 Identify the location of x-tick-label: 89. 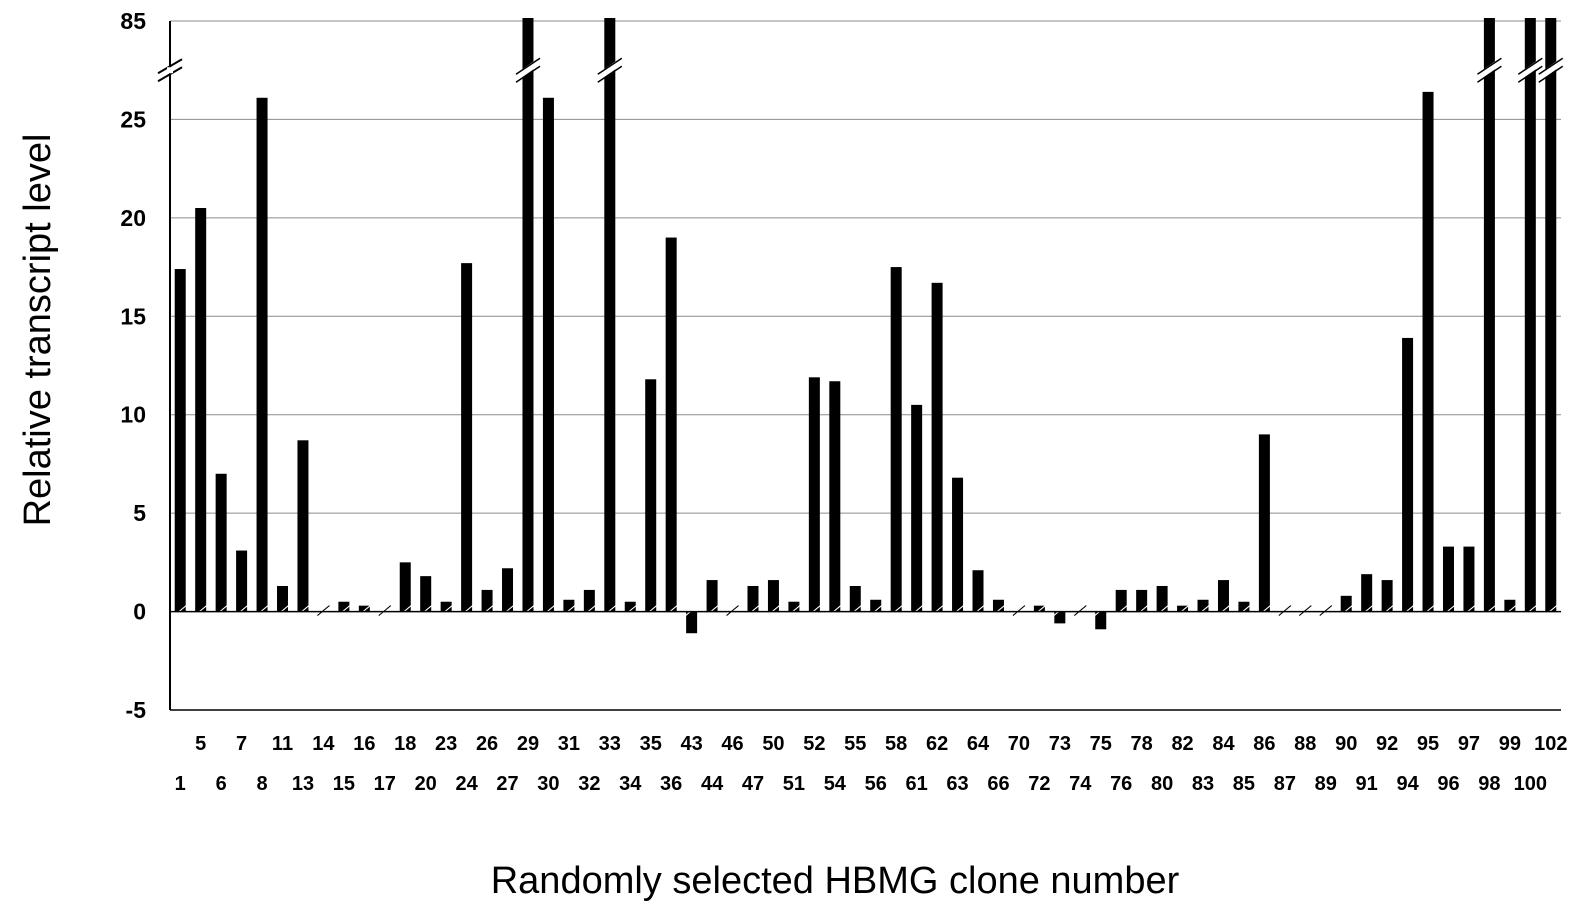
(1326, 784).